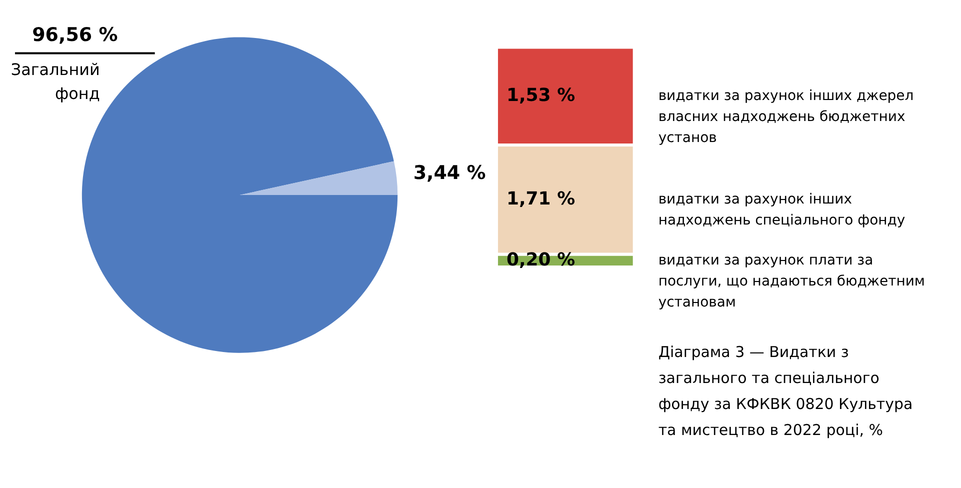  What do you see at coordinates (786, 117) in the screenshot?
I see `series-label: видатки за рахунок інших джерел власних надходжень бюджетних установ` at bounding box center [786, 117].